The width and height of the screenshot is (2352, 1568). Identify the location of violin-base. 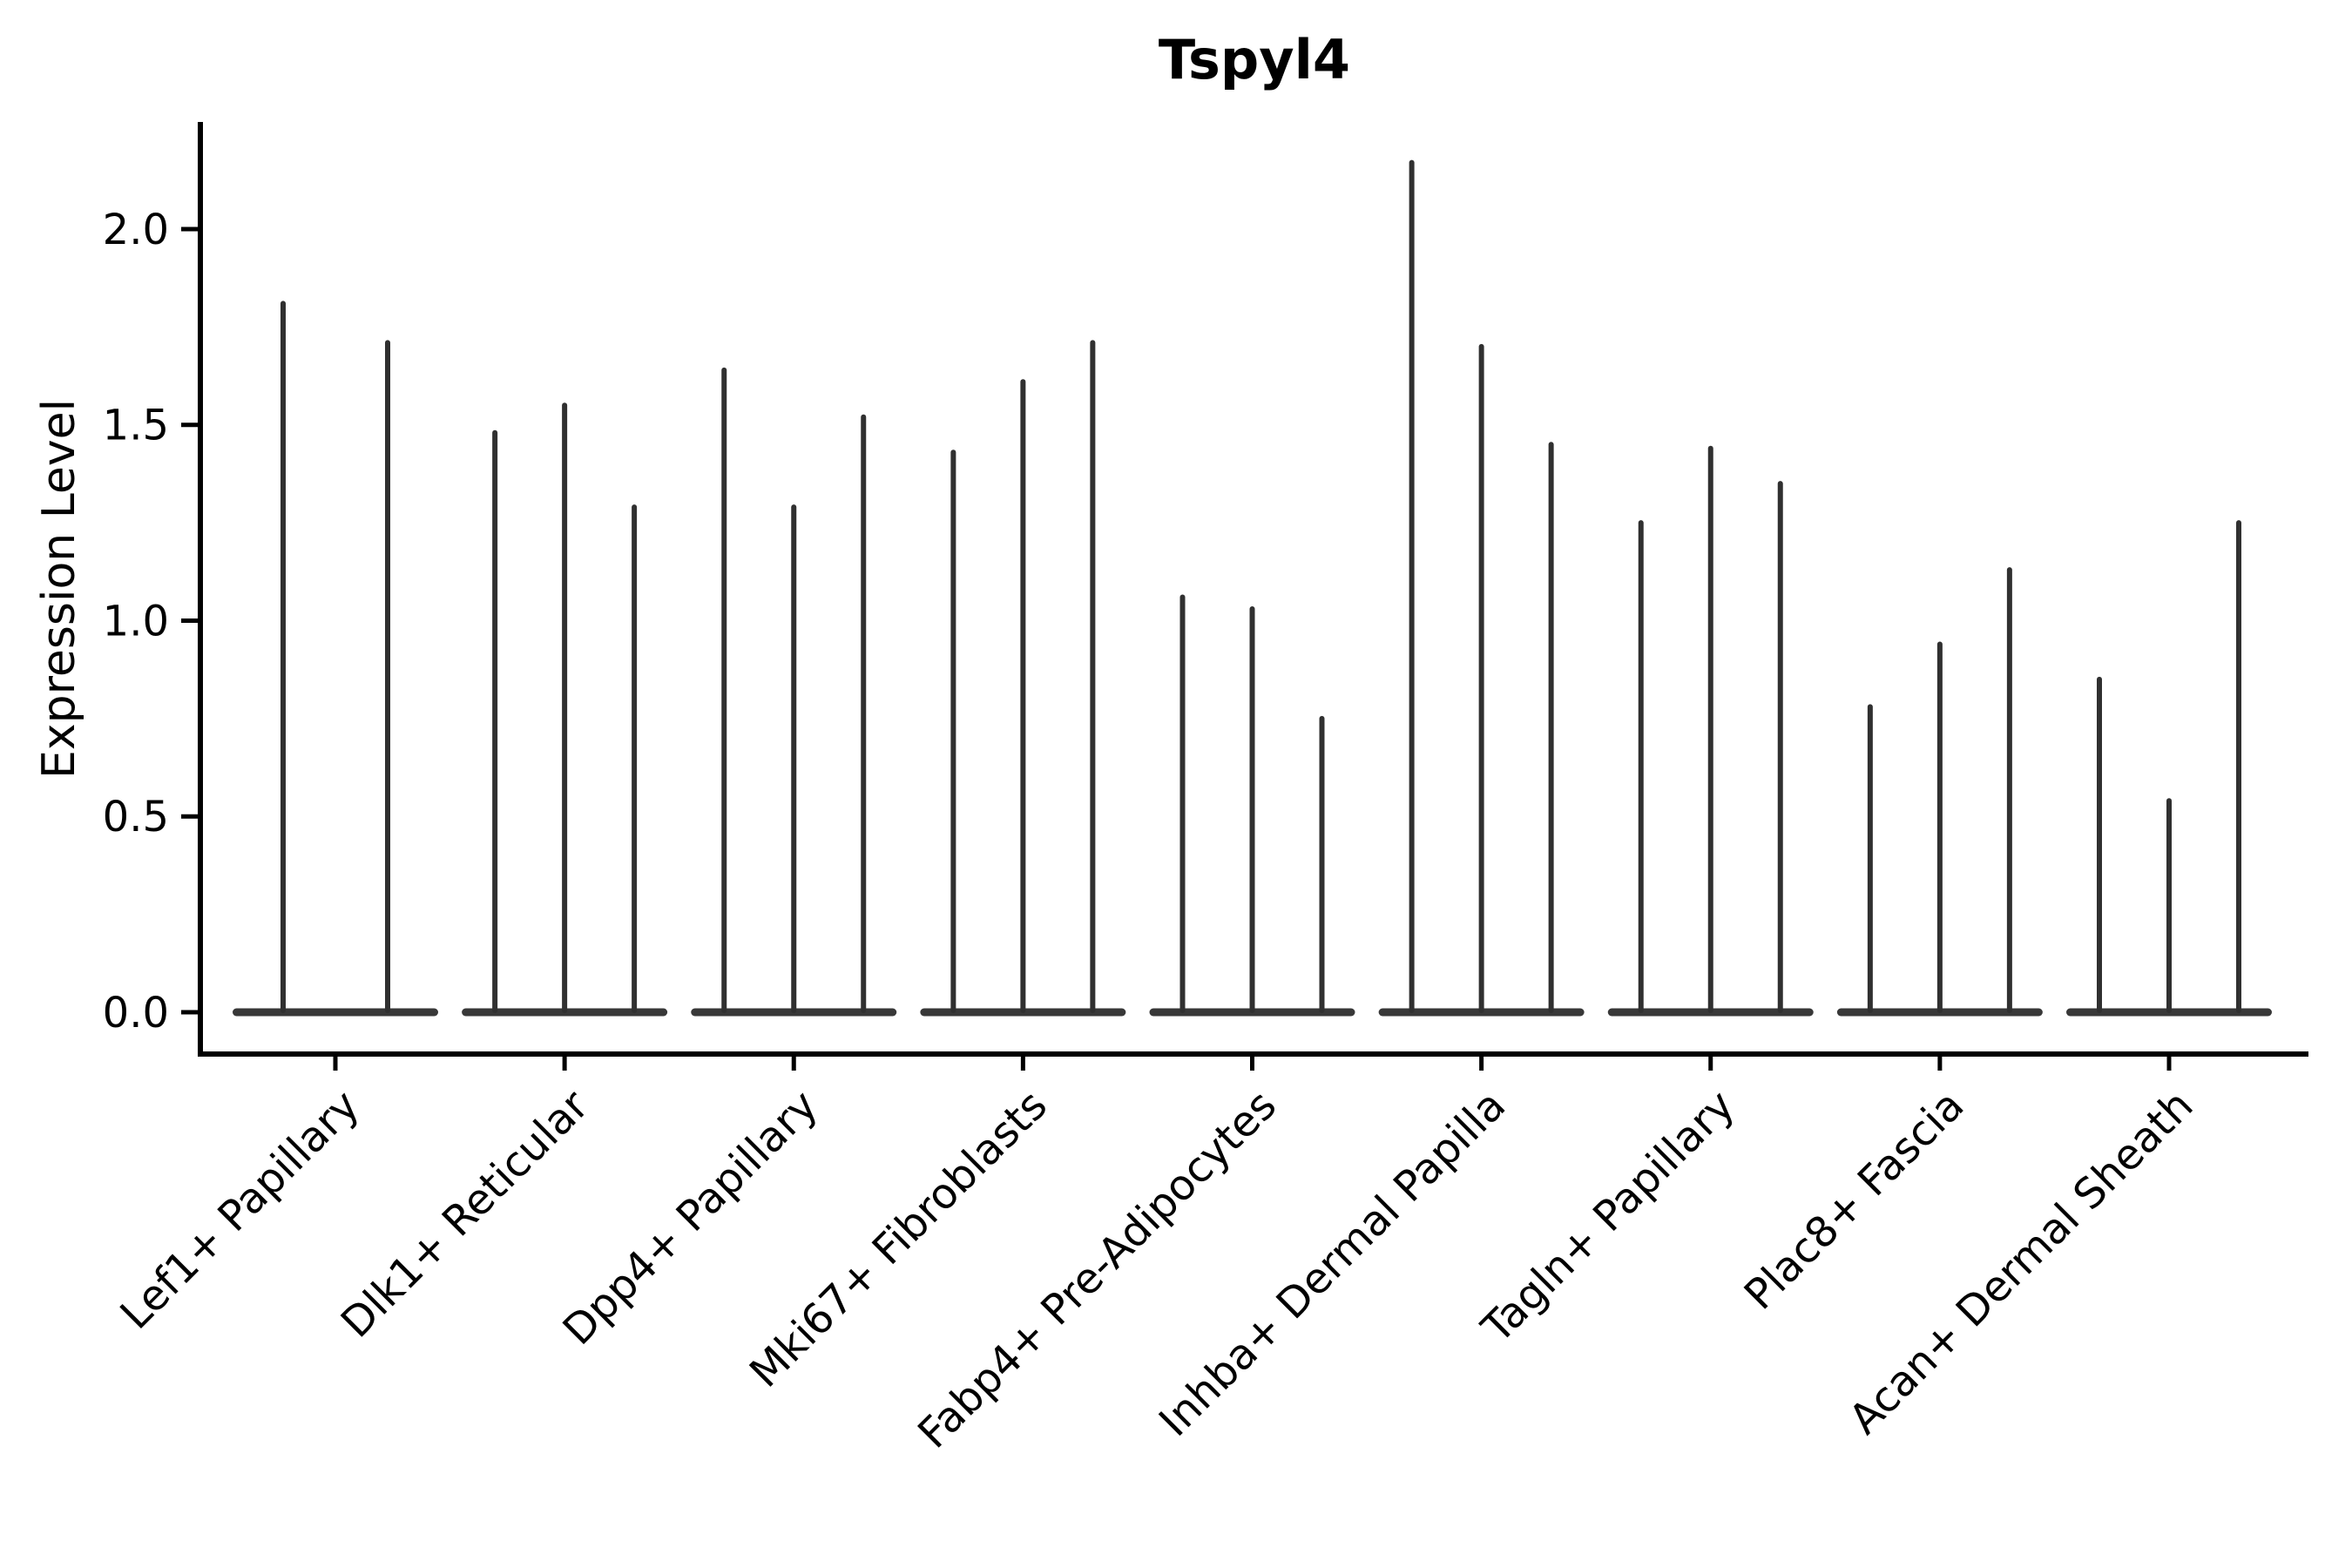
(335, 1013).